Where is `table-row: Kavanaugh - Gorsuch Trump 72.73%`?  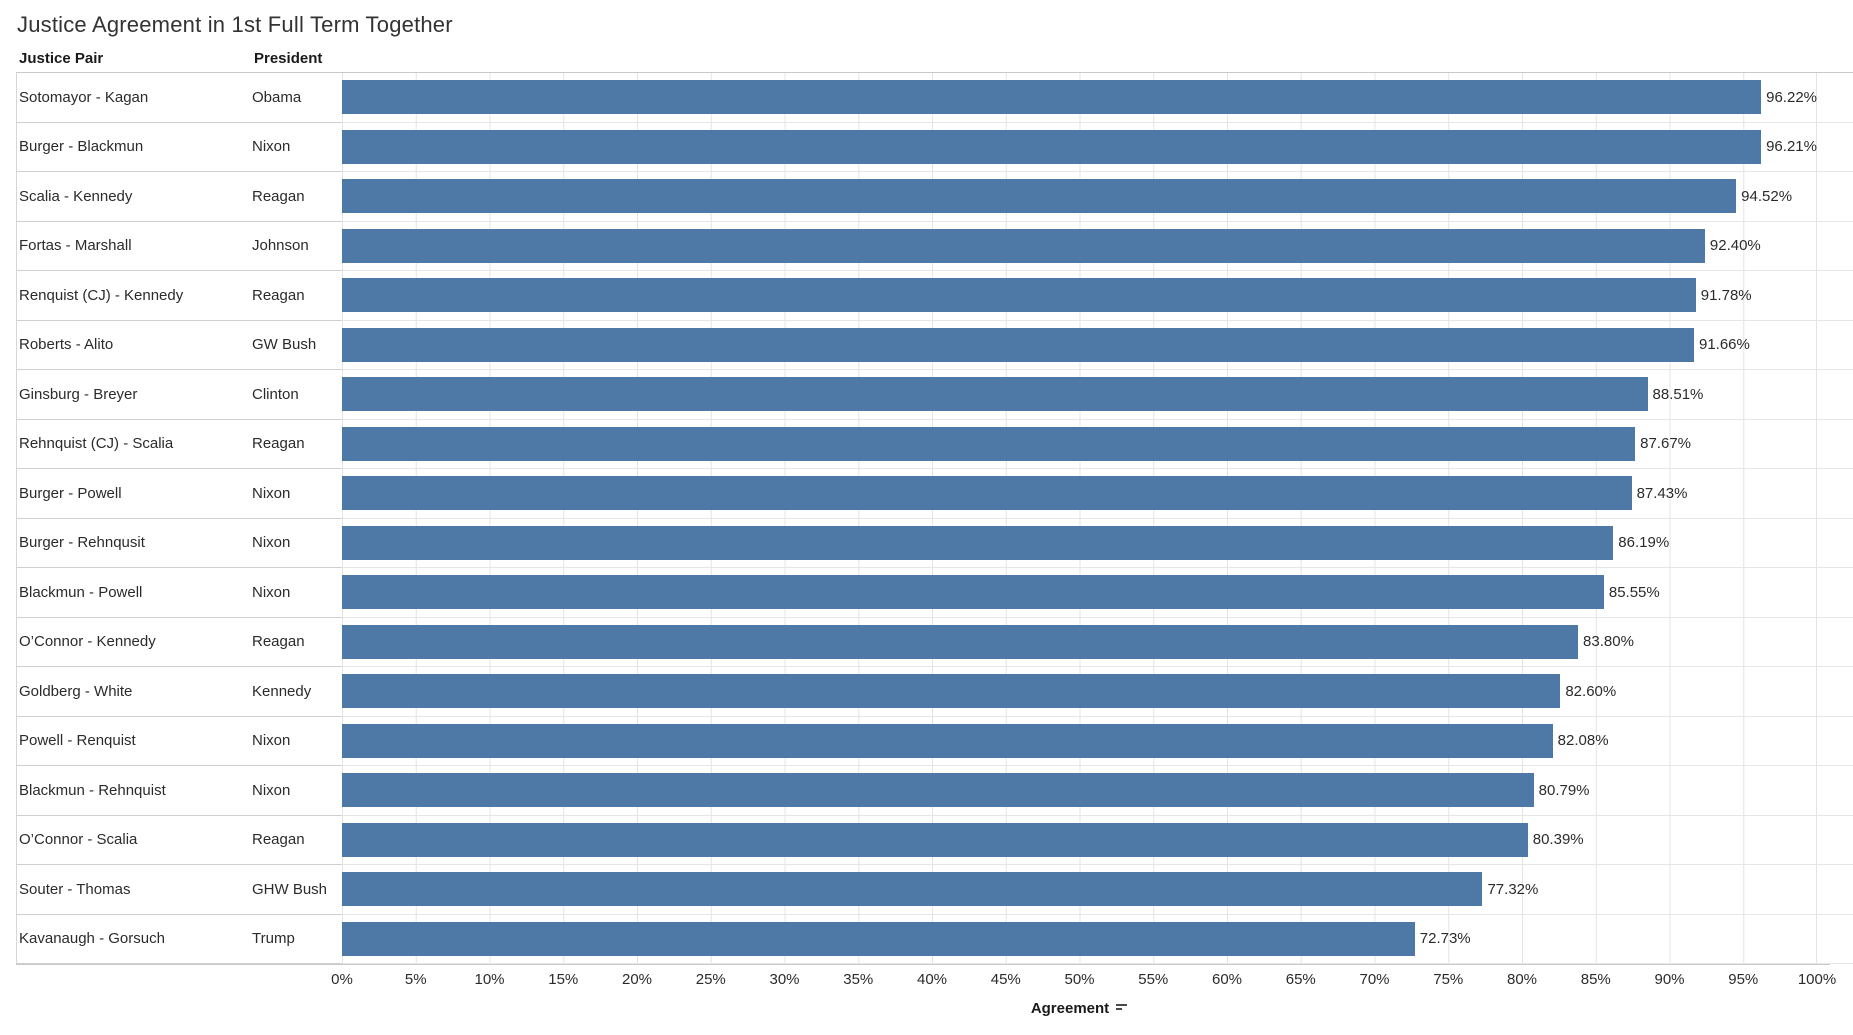 table-row: Kavanaugh - Gorsuch Trump 72.73% is located at coordinates (935, 939).